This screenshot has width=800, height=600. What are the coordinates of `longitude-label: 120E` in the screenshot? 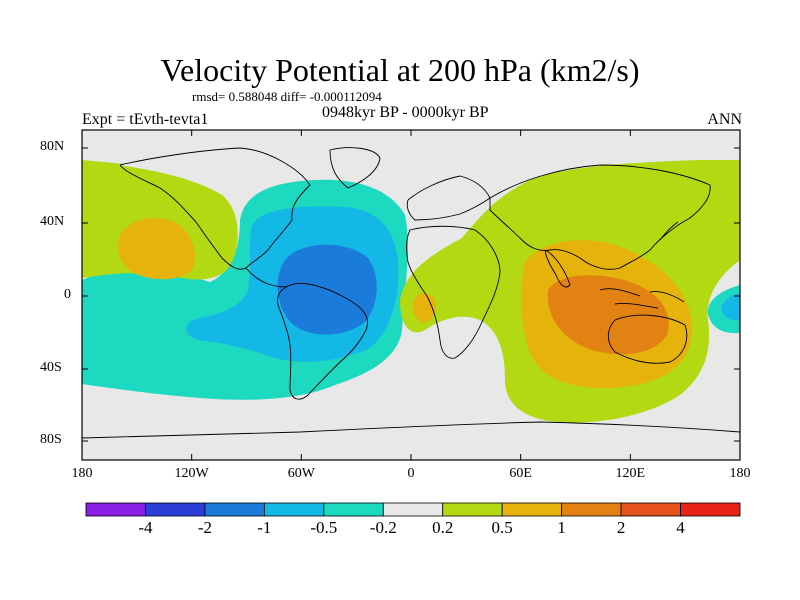 It's located at (630, 473).